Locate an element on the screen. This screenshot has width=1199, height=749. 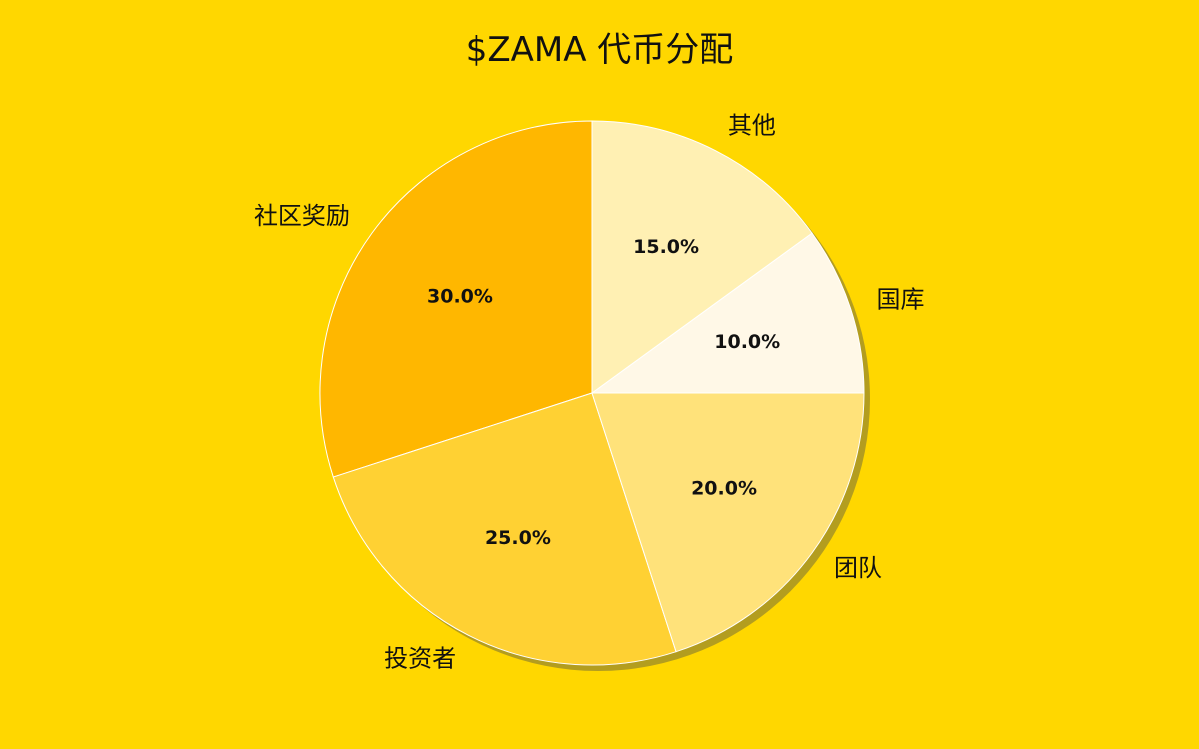
slice-percent-label: 30.0% is located at coordinates (460, 297).